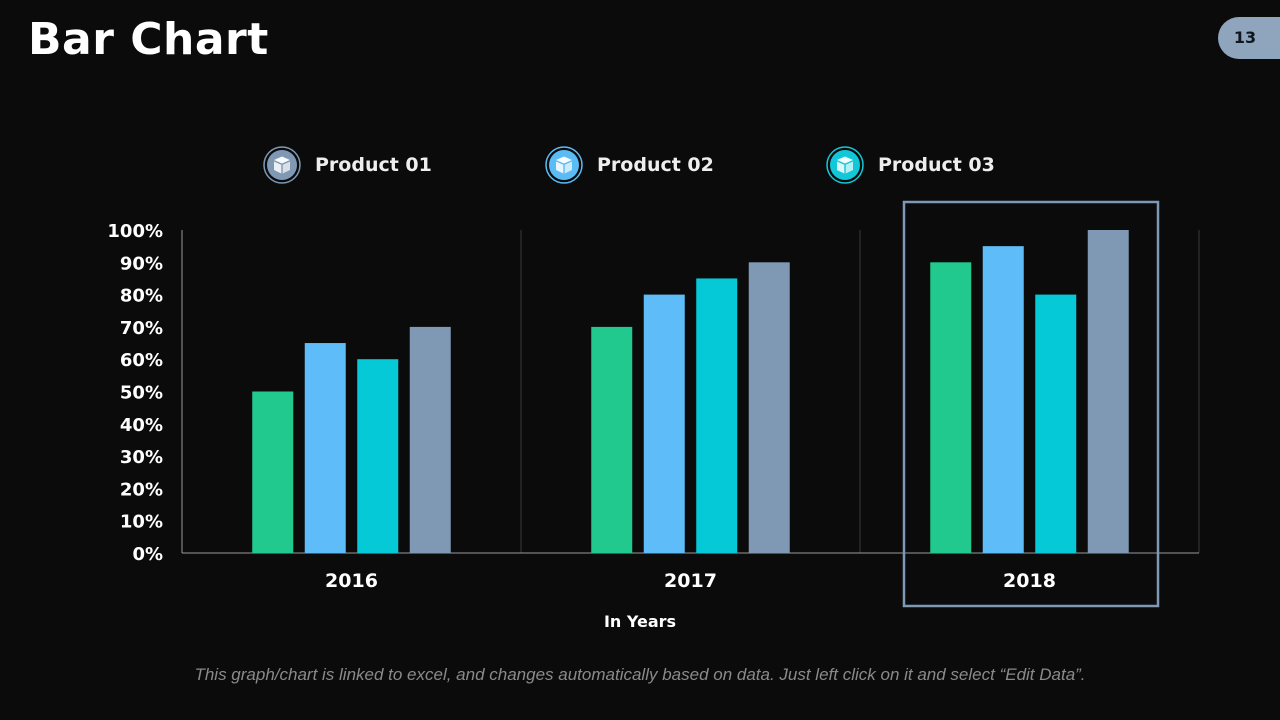  I want to click on y-tick-label: 100%, so click(135, 231).